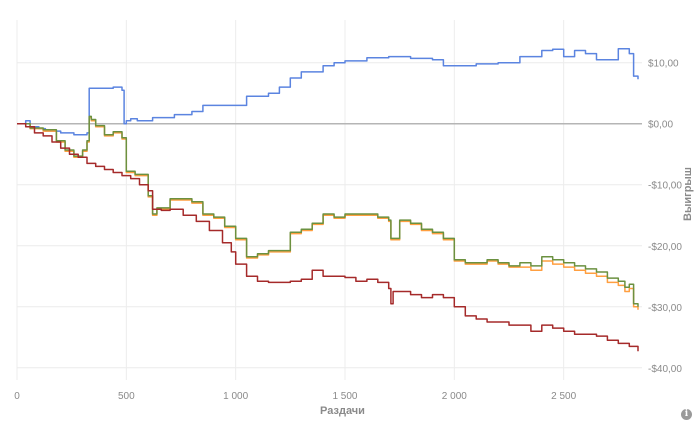 The image size is (700, 428). I want to click on x-tick-label-1: 500, so click(126, 396).